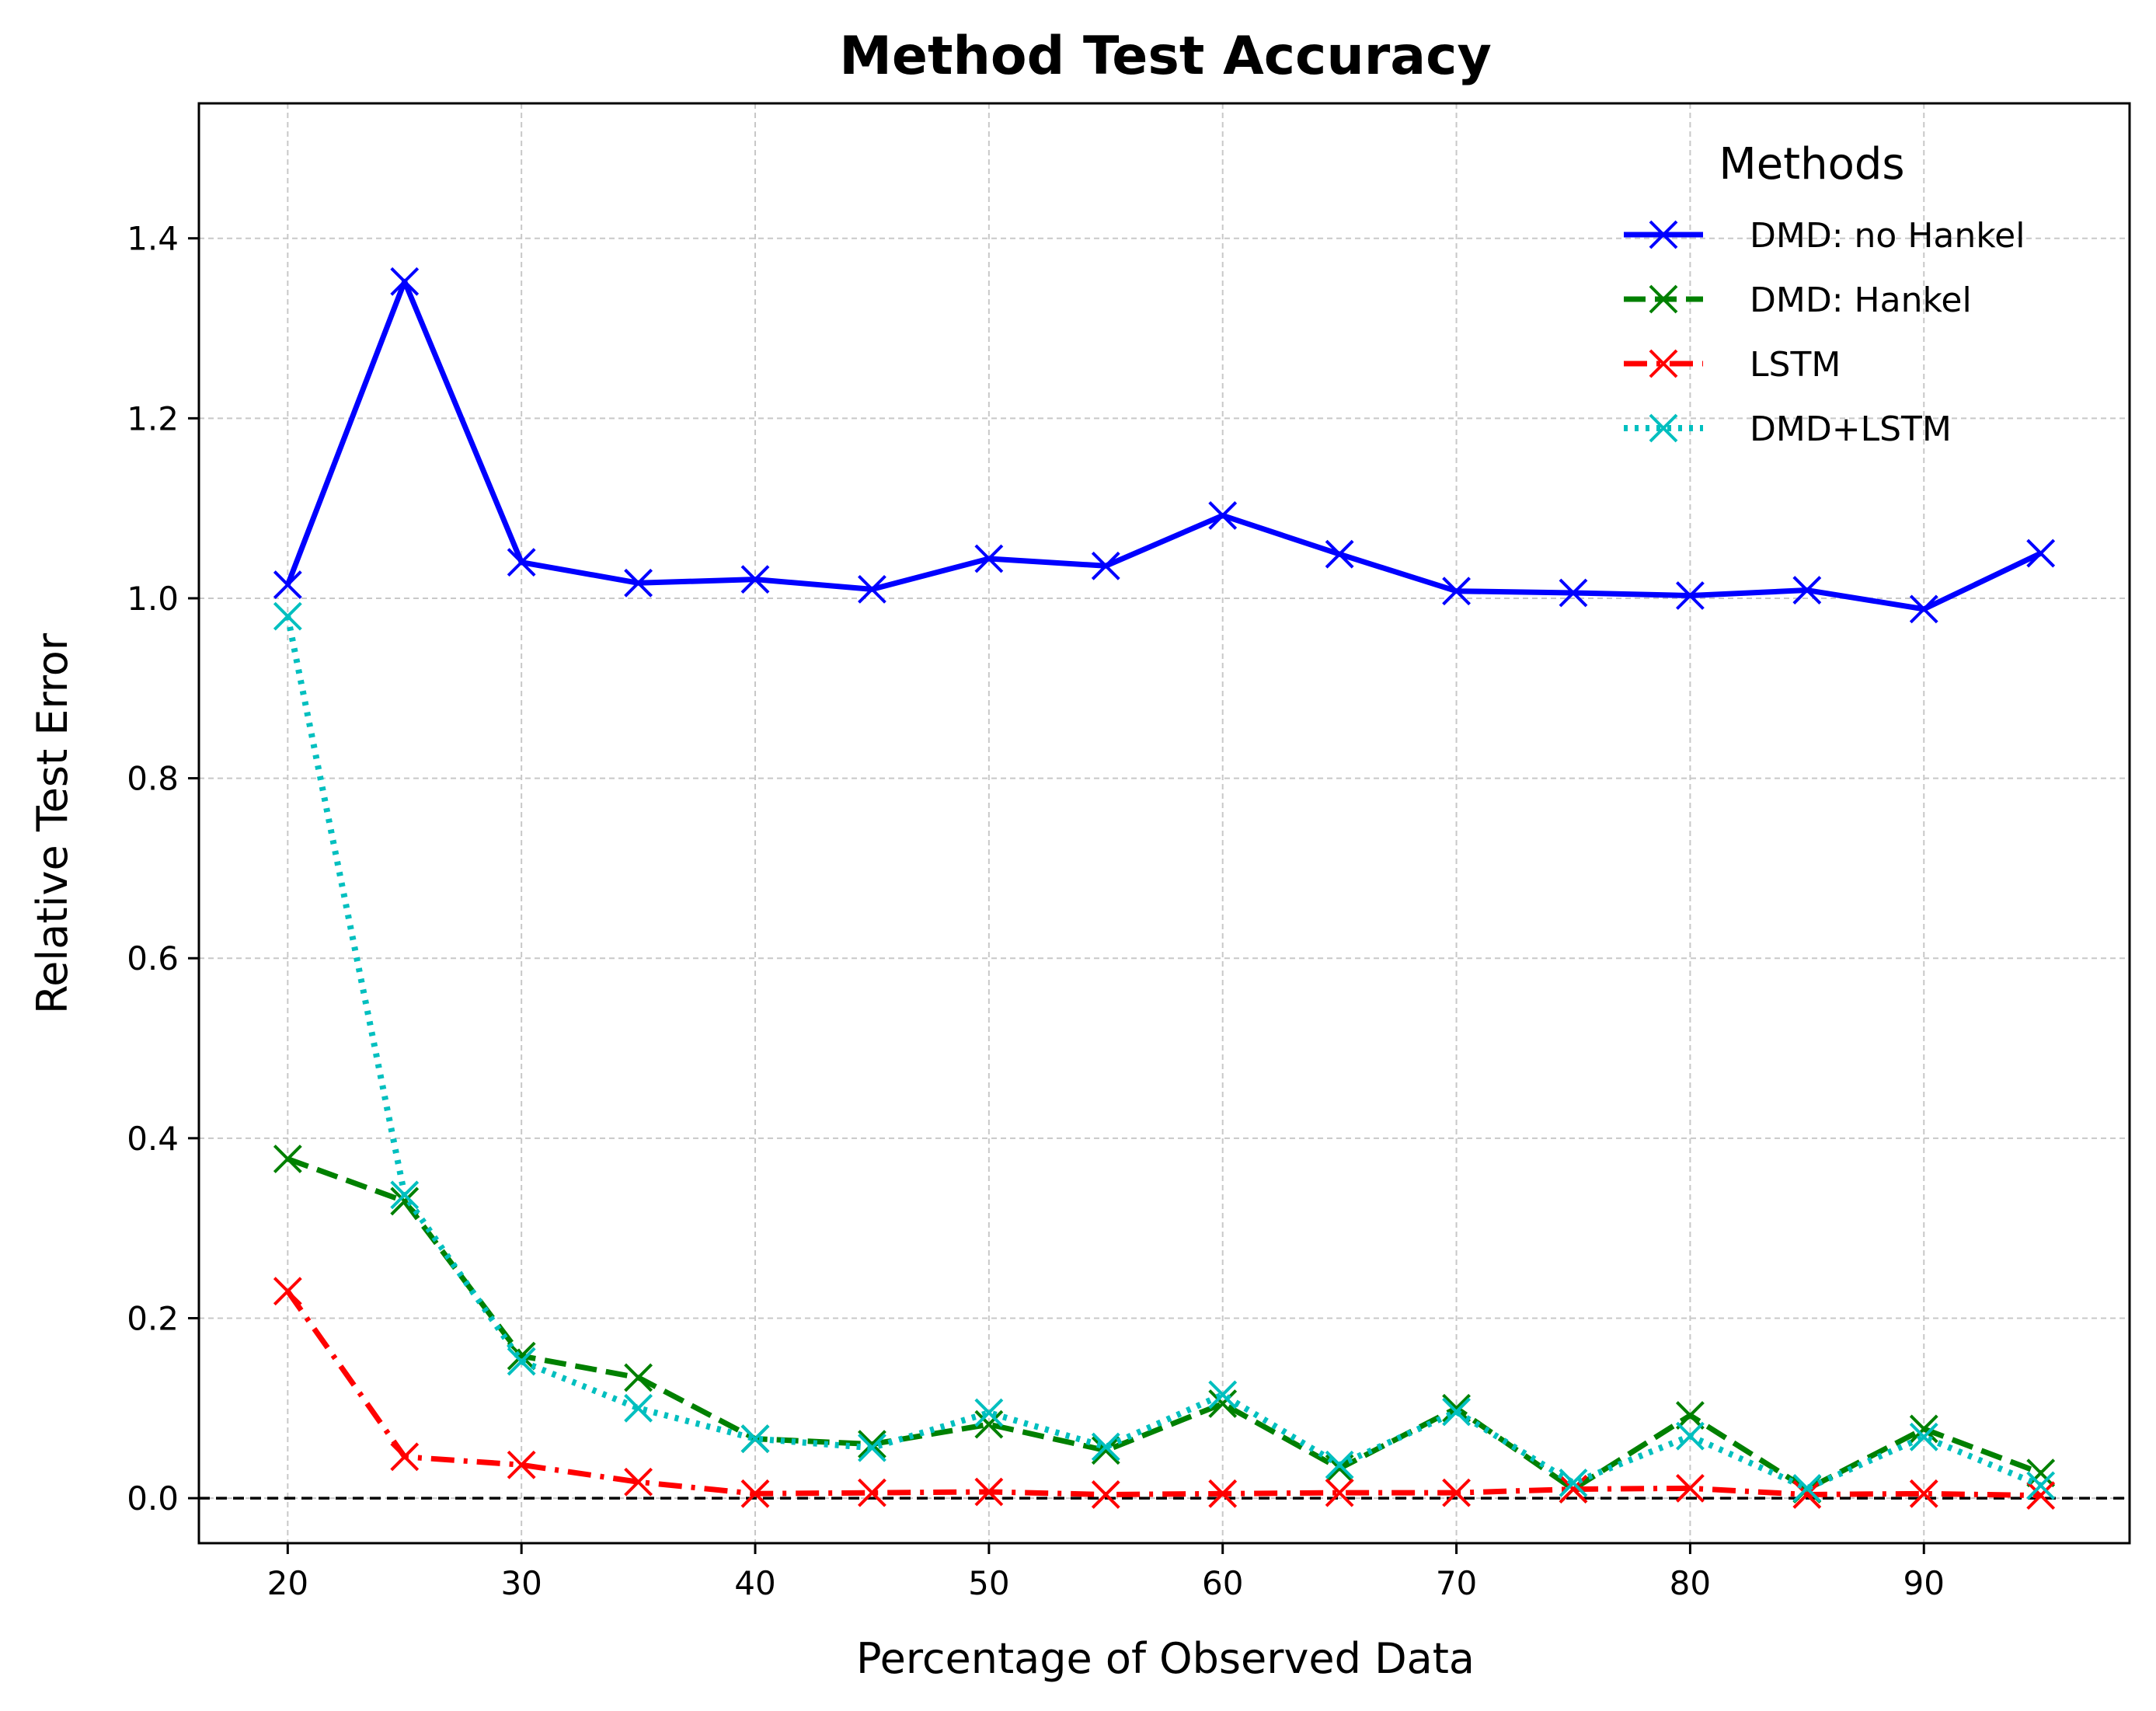 Image resolution: width=2156 pixels, height=1711 pixels. Describe the element at coordinates (1690, 1583) in the screenshot. I see `x-tick-label: 80` at that location.